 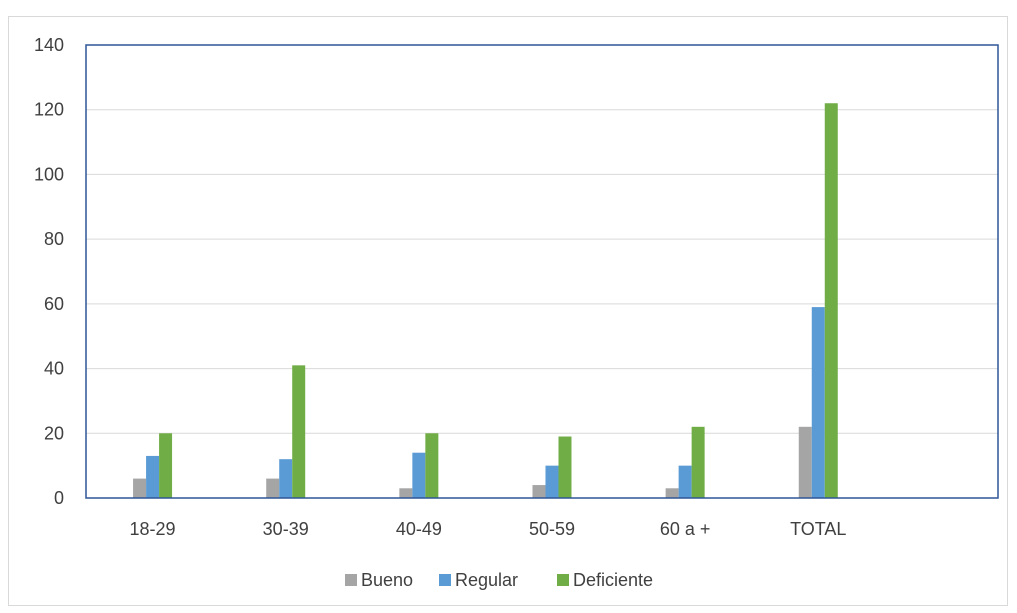 What do you see at coordinates (387, 580) in the screenshot?
I see `legend-label-bueno: Bueno` at bounding box center [387, 580].